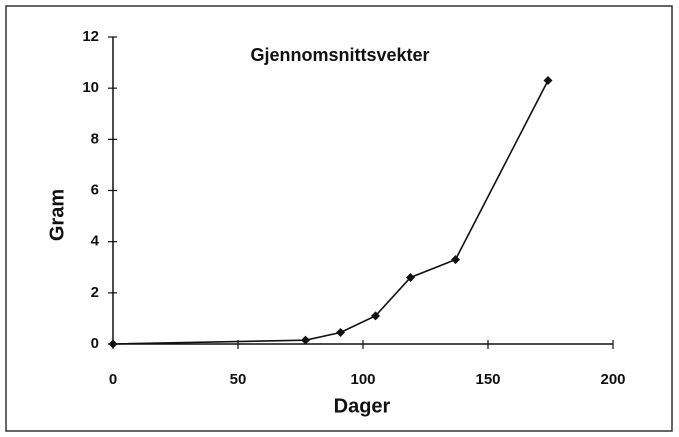 The height and width of the screenshot is (437, 679). What do you see at coordinates (339, 55) in the screenshot?
I see `chart-title: Gjennomsnittsvekter` at bounding box center [339, 55].